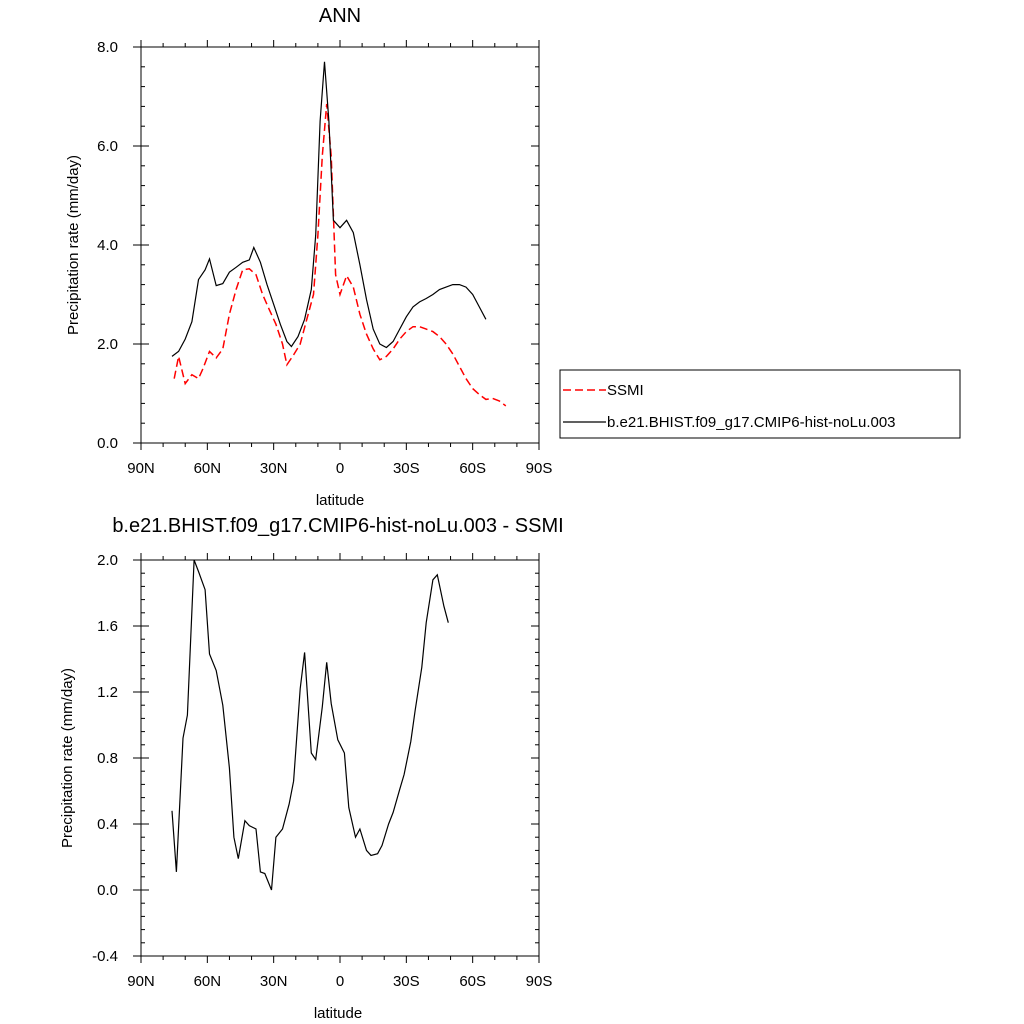 This screenshot has width=1024, height=1024. I want to click on legend-label-model: b.e21.BHIST.f09_g17.CMIP6-hist-noLu.003, so click(751, 422).